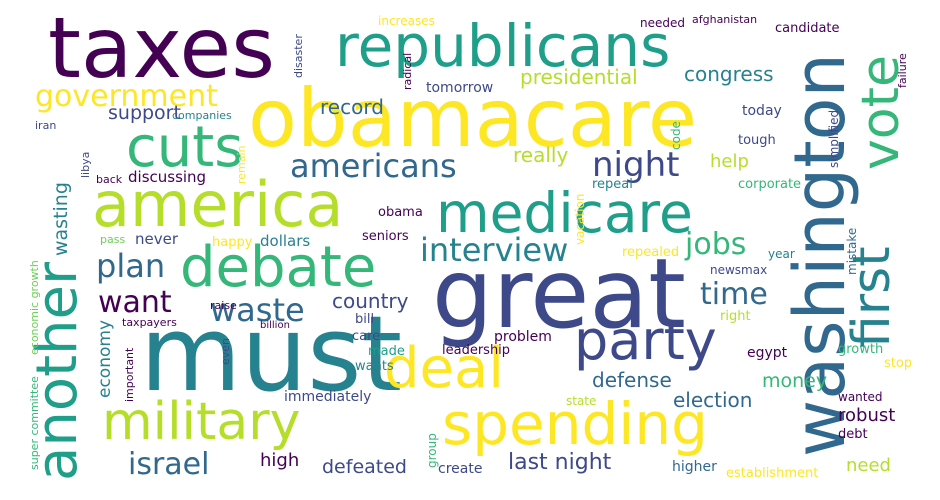 This screenshot has height=500, width=940. Describe the element at coordinates (636, 165) in the screenshot. I see `word: night` at that location.